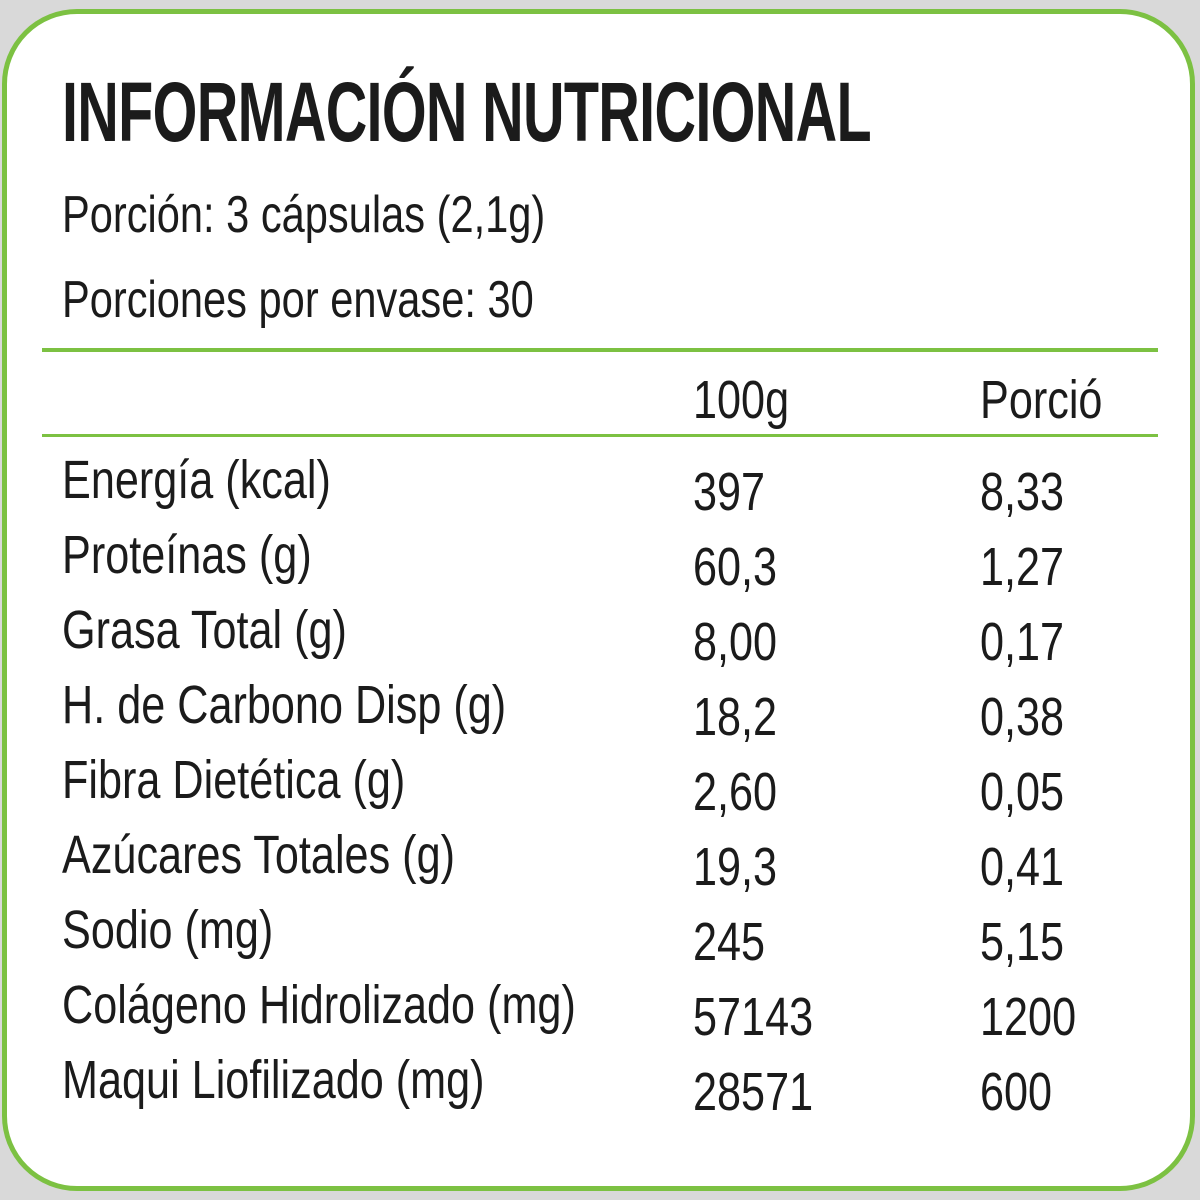 Image resolution: width=1200 pixels, height=1200 pixels. What do you see at coordinates (729, 492) in the screenshot?
I see `value-per-100g: 397` at bounding box center [729, 492].